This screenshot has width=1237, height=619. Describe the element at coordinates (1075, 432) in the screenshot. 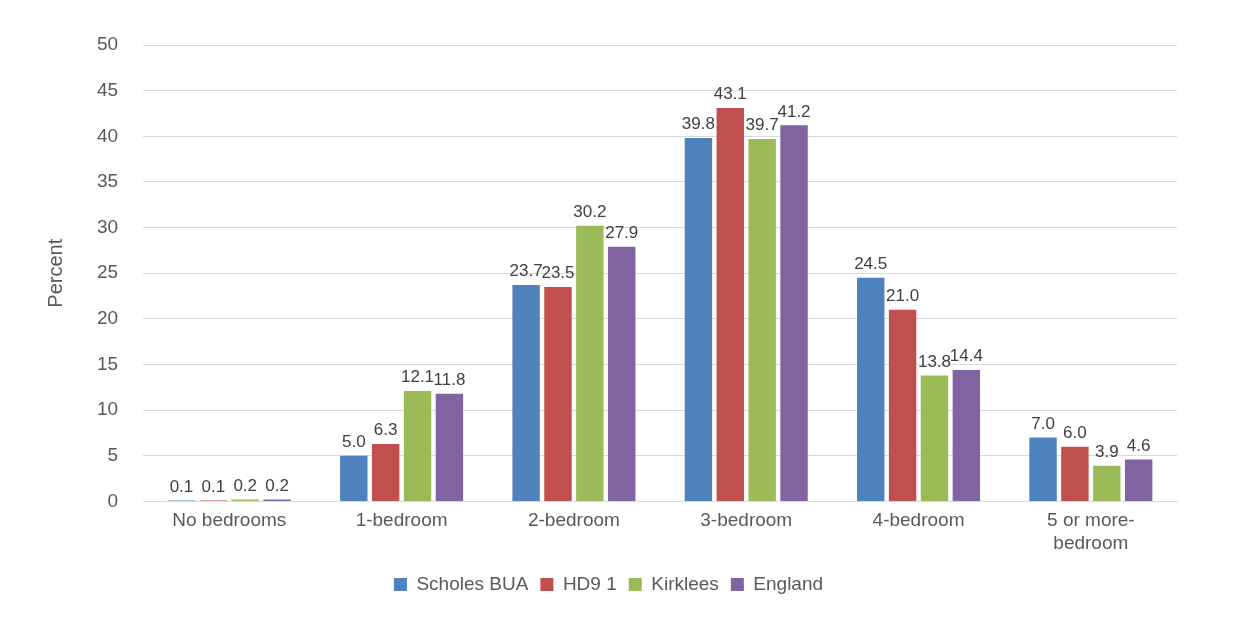

I see `data-label: 6.0` at that location.